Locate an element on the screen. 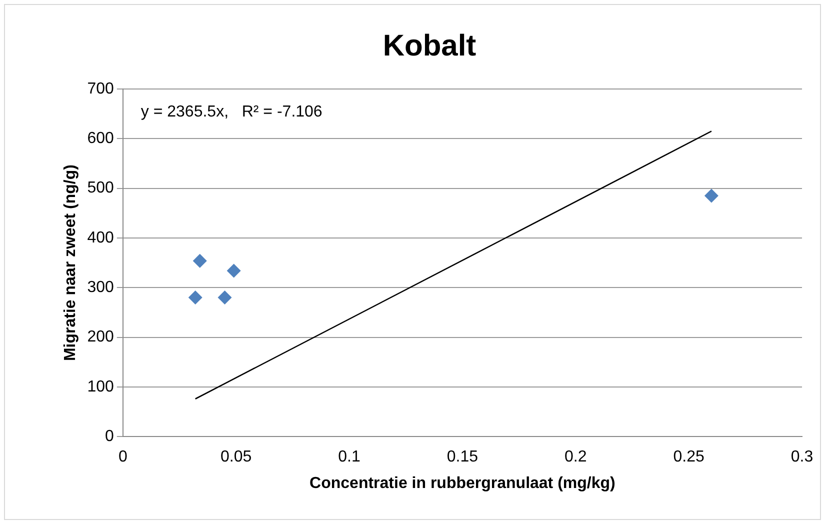 The height and width of the screenshot is (524, 825). y-tick-label: 600 is located at coordinates (100, 139).